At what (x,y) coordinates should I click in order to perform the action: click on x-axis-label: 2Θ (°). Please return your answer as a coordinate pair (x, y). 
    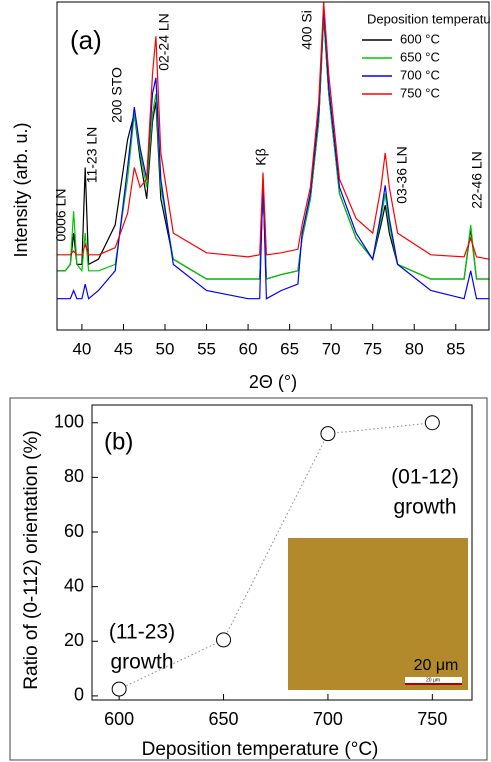
    Looking at the image, I should click on (273, 382).